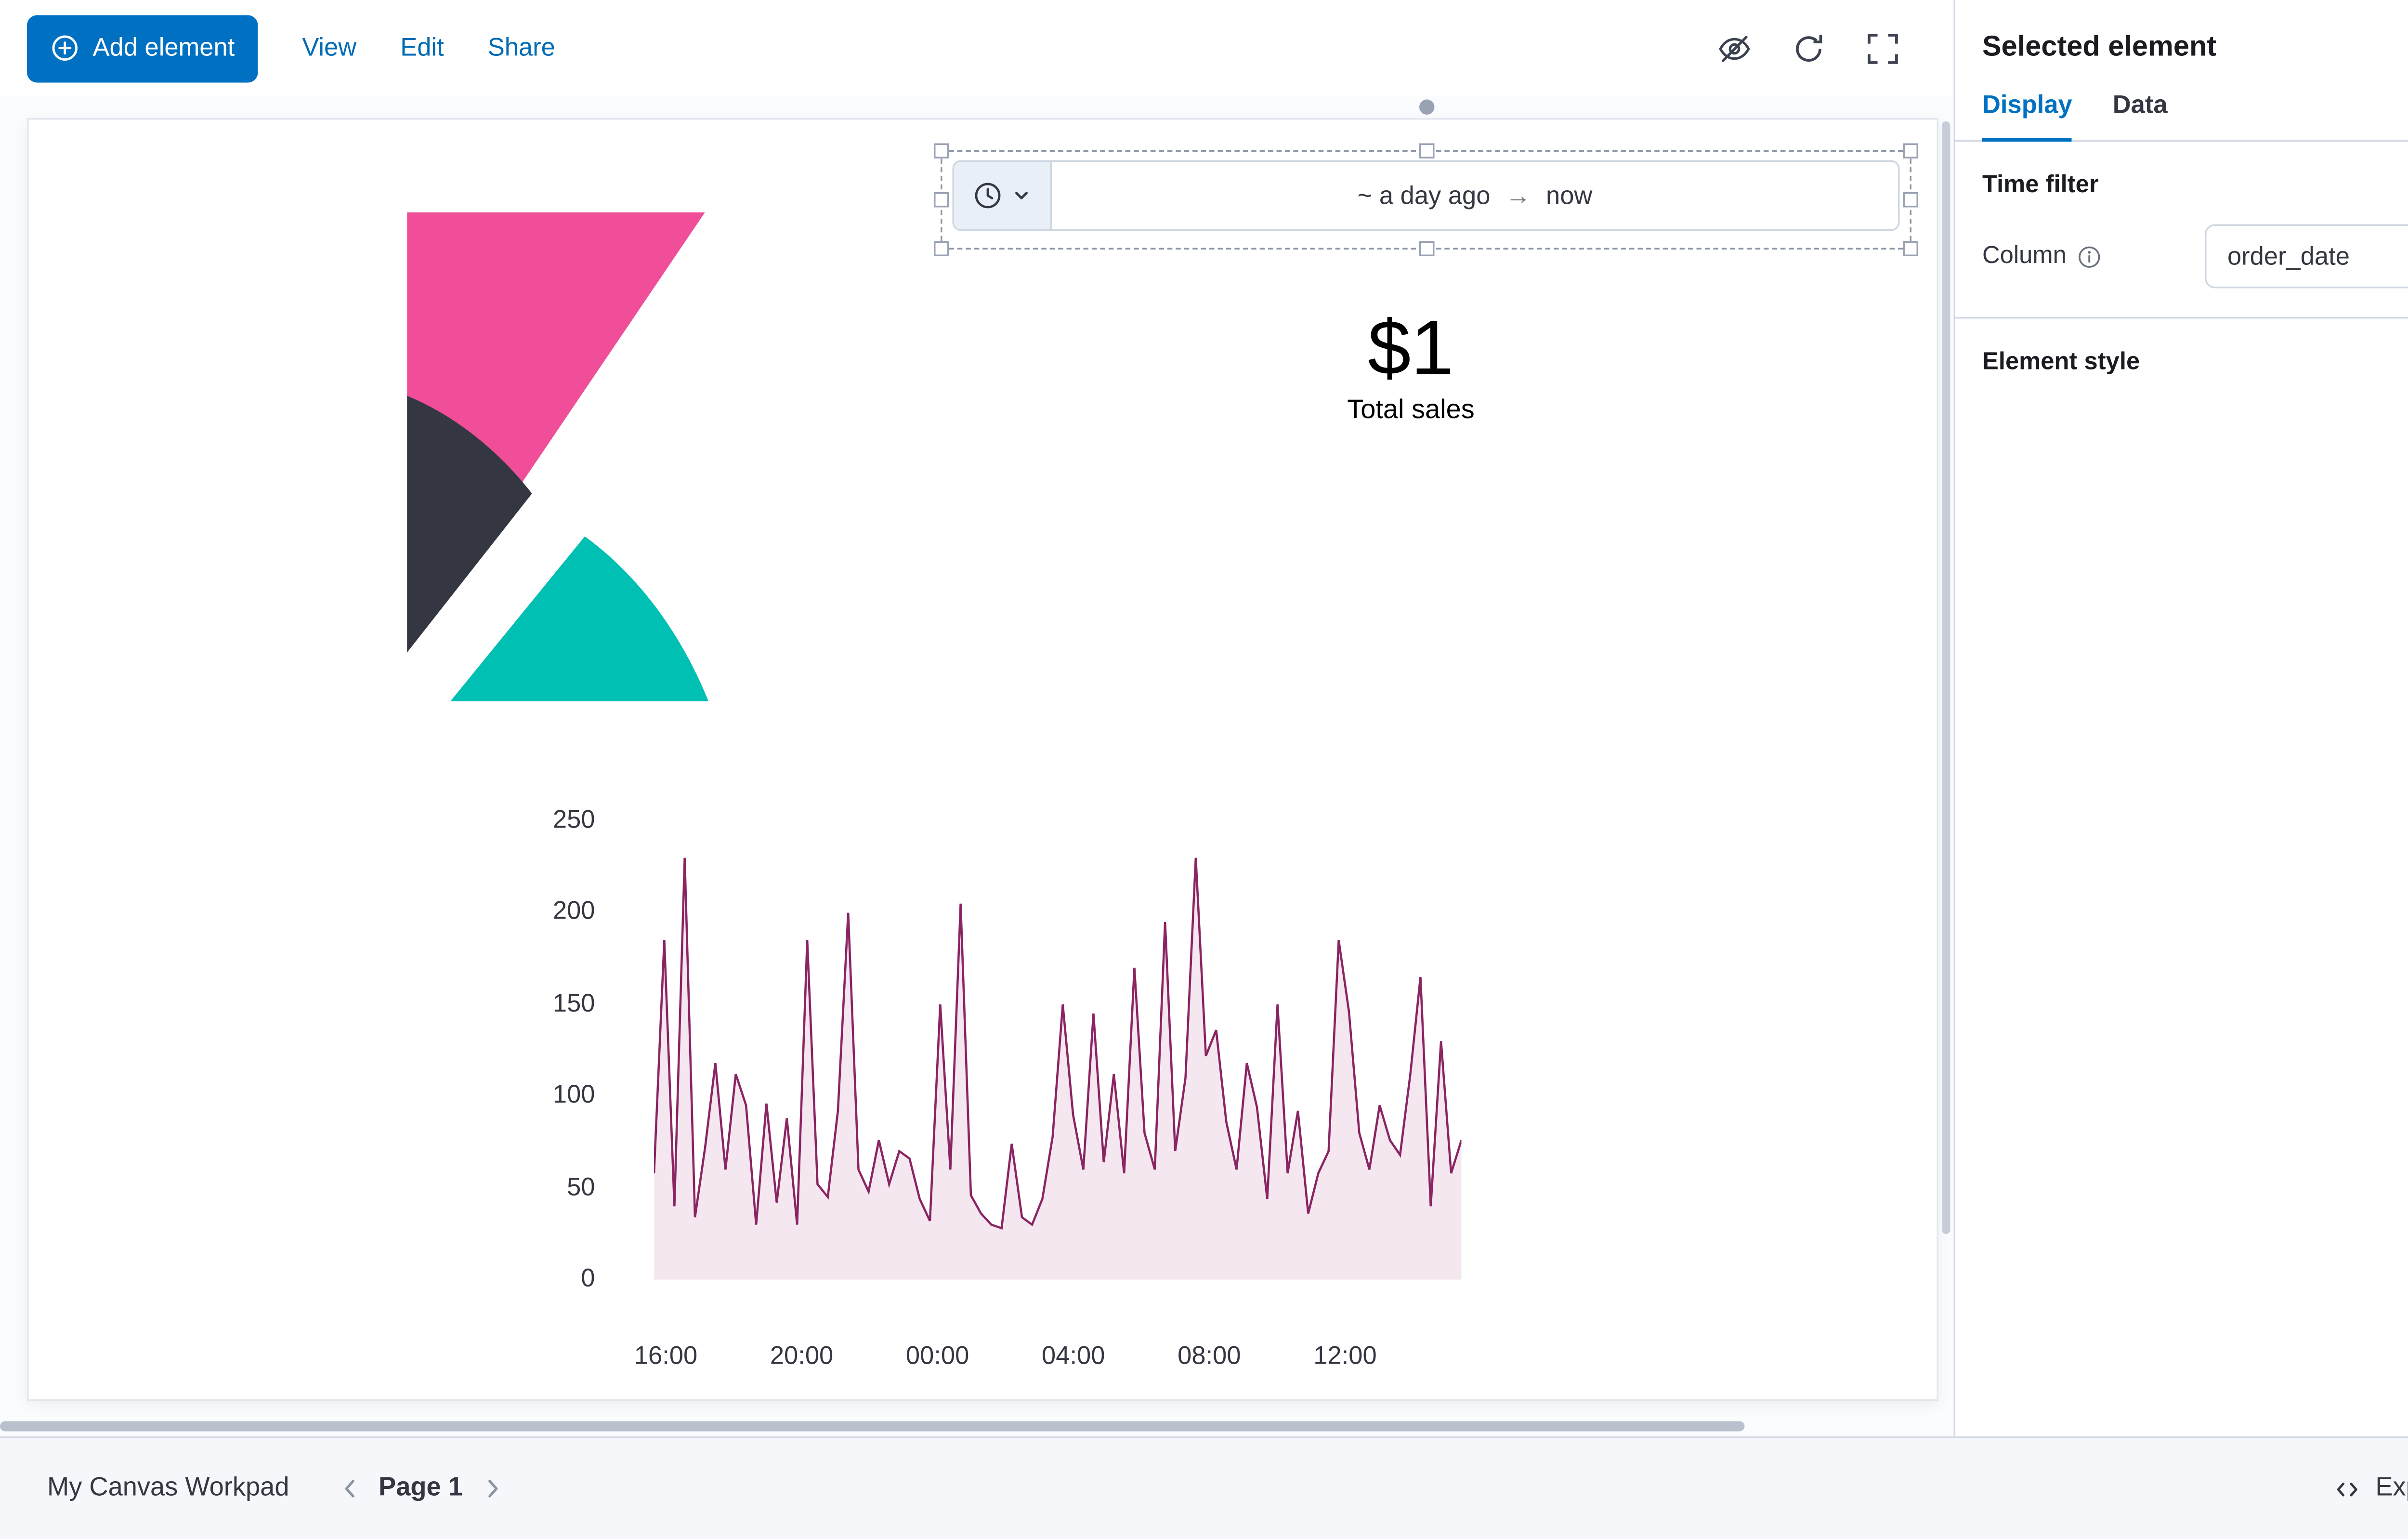 This screenshot has width=2408, height=1539. I want to click on resize-handle-middle-left, so click(941, 200).